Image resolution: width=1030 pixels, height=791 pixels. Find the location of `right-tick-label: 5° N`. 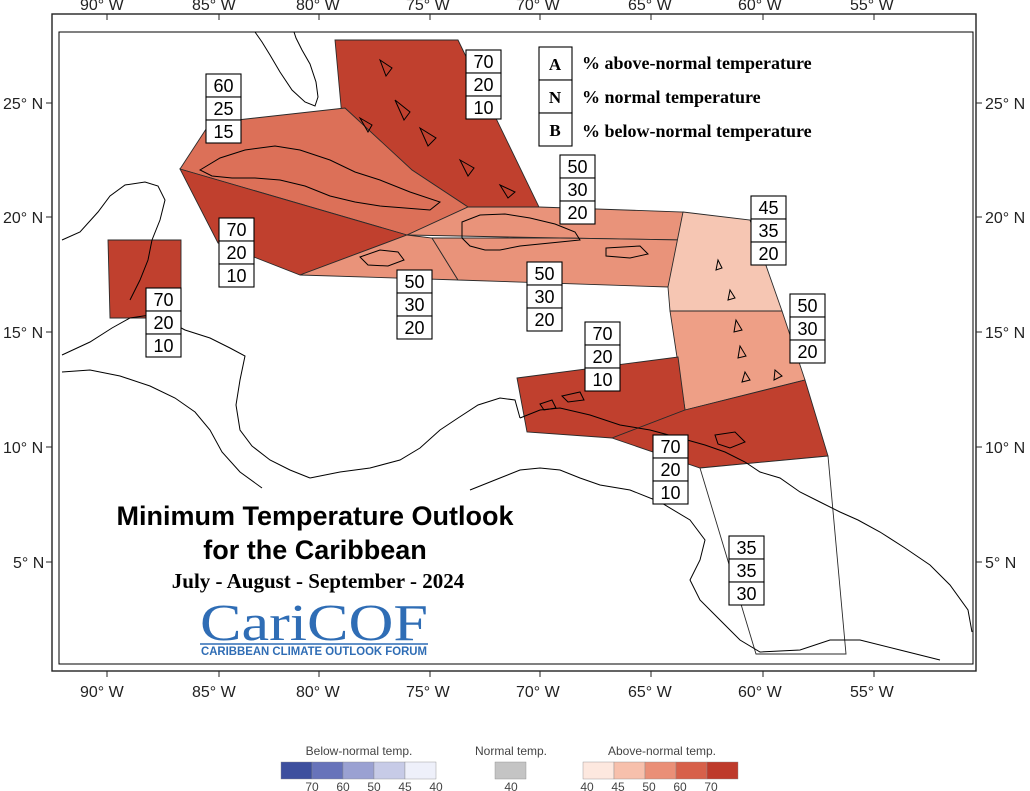

right-tick-label: 5° N is located at coordinates (1000, 563).